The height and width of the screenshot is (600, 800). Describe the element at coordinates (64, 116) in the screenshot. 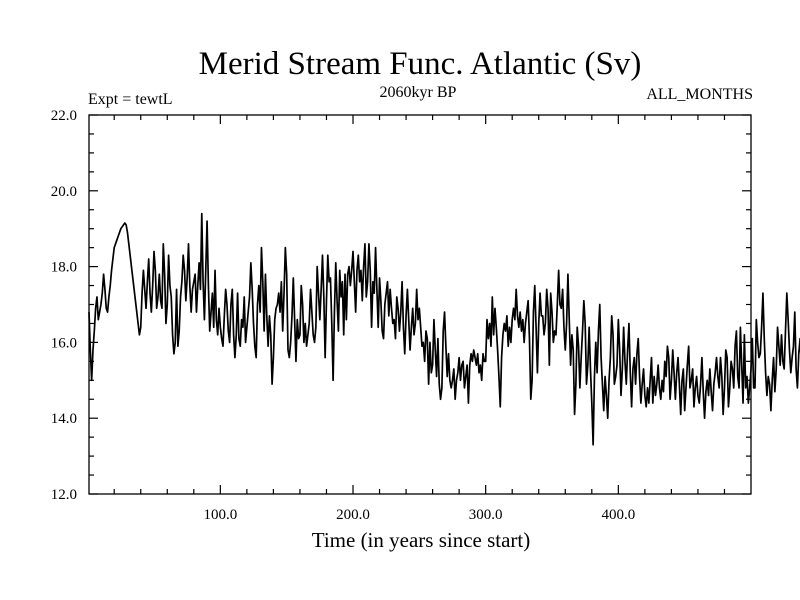

I see `y-tick-label: 22.0` at that location.